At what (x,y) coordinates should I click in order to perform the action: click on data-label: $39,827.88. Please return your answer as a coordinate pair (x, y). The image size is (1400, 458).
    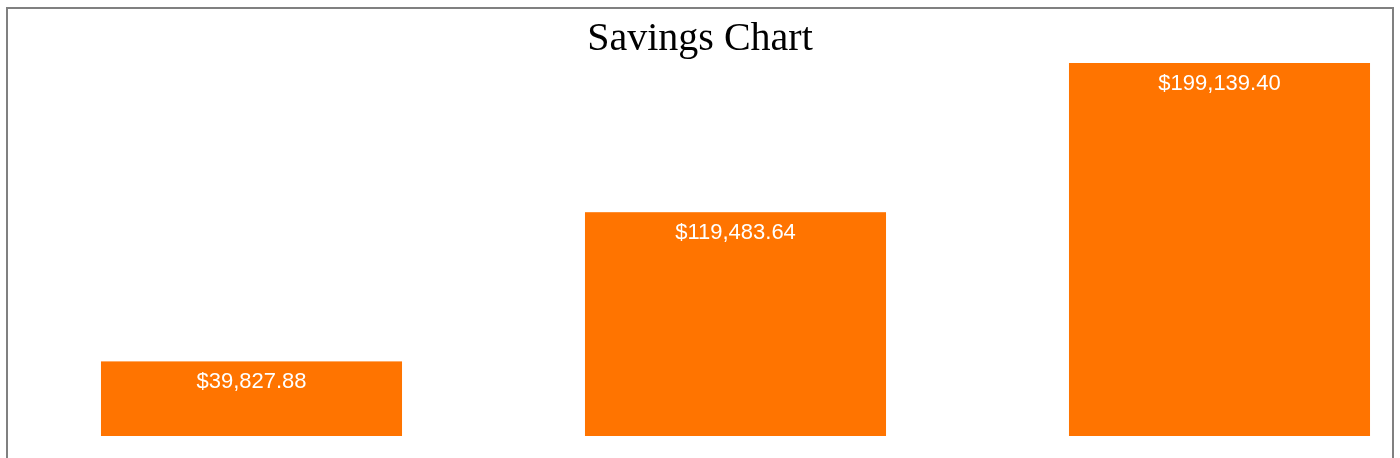
    Looking at the image, I should click on (251, 381).